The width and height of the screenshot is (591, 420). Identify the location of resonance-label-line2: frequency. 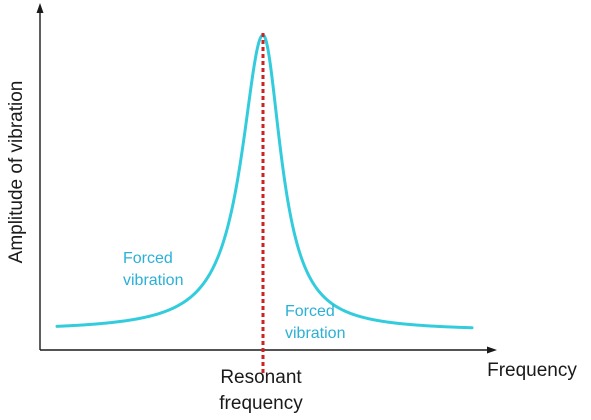
(261, 403).